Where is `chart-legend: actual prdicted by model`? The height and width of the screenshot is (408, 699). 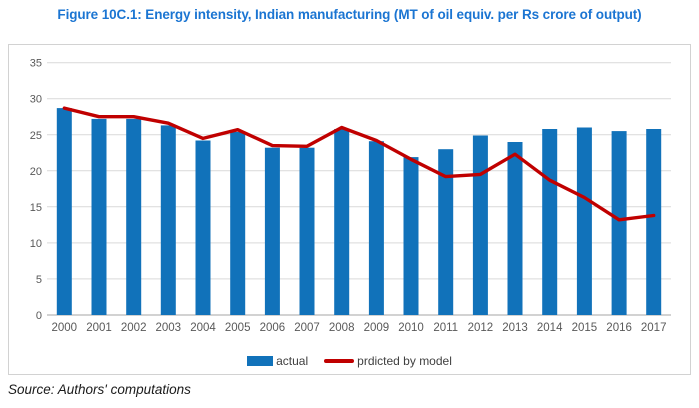
chart-legend: actual prdicted by model is located at coordinates (349, 361).